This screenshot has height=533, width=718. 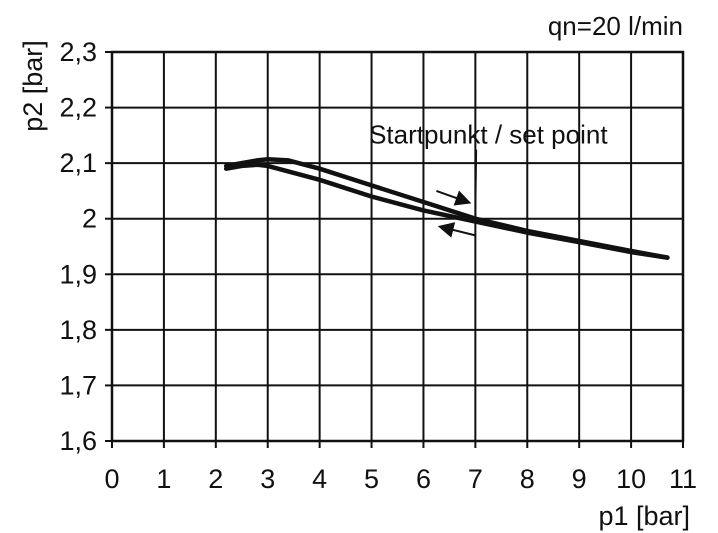 What do you see at coordinates (78, 441) in the screenshot?
I see `y-tick-label: 1,6` at bounding box center [78, 441].